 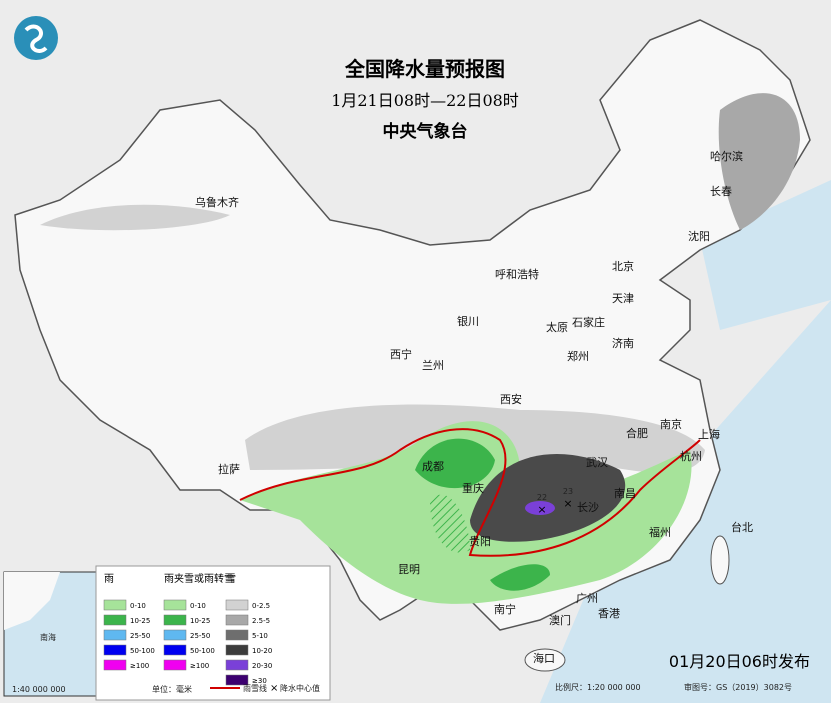 I want to click on legend-label: 2.5-5, so click(x=261, y=621).